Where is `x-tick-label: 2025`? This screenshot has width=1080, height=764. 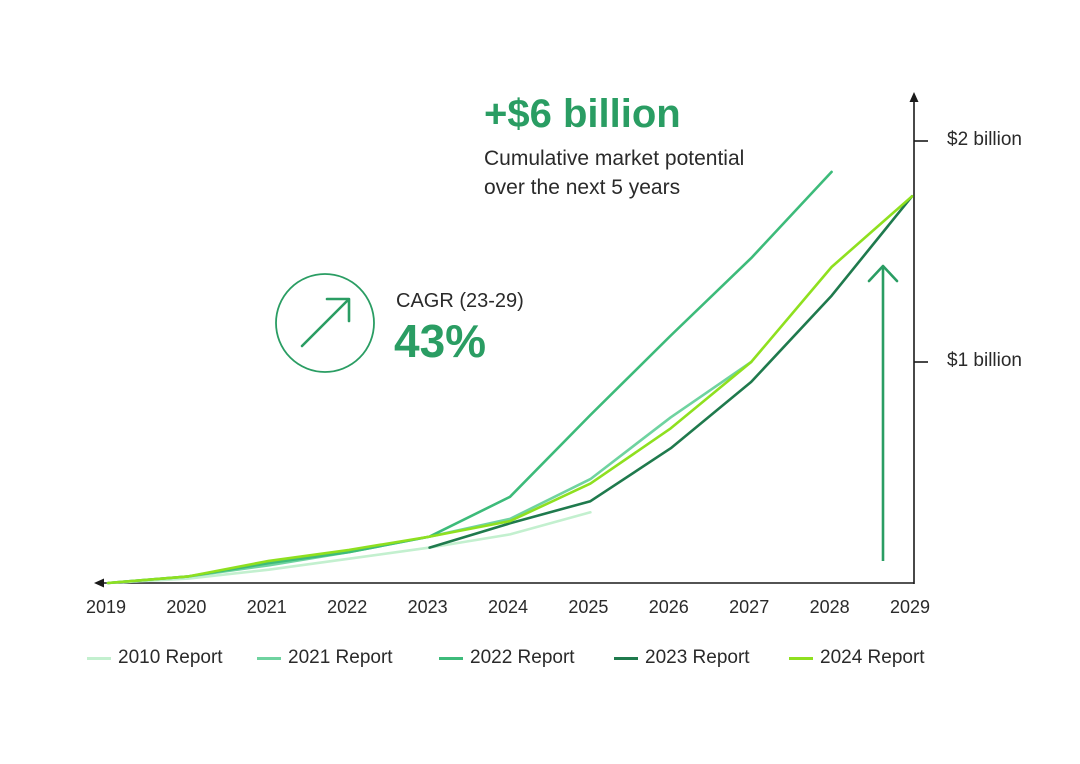 x-tick-label: 2025 is located at coordinates (588, 607).